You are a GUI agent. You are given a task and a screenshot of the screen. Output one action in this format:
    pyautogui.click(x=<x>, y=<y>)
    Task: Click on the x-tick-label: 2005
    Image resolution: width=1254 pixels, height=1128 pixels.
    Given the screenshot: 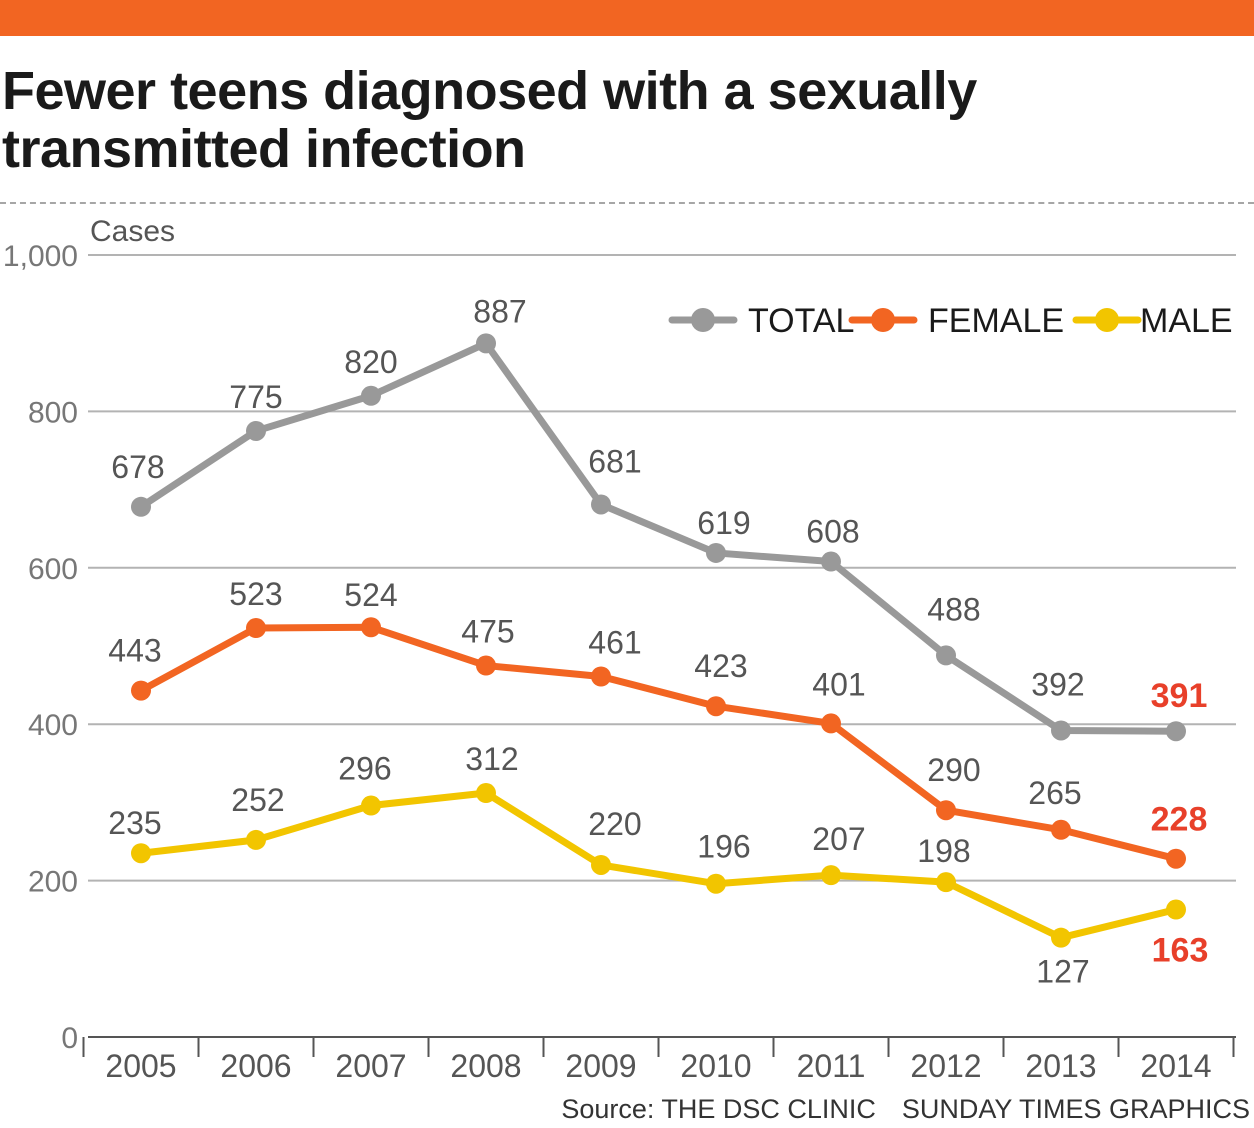 What is the action you would take?
    pyautogui.click(x=140, y=1066)
    